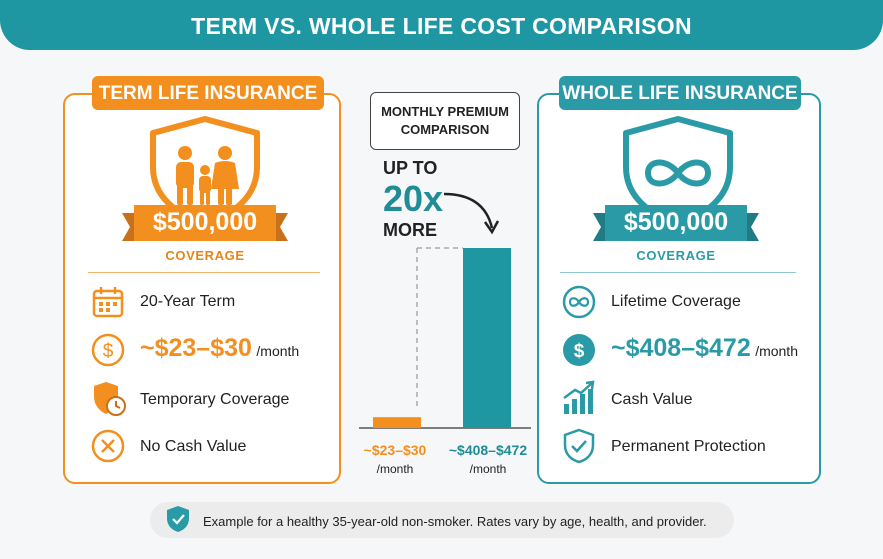 The image size is (883, 559). Describe the element at coordinates (395, 450) in the screenshot. I see `bar-label-term: ~$23–$30` at that location.